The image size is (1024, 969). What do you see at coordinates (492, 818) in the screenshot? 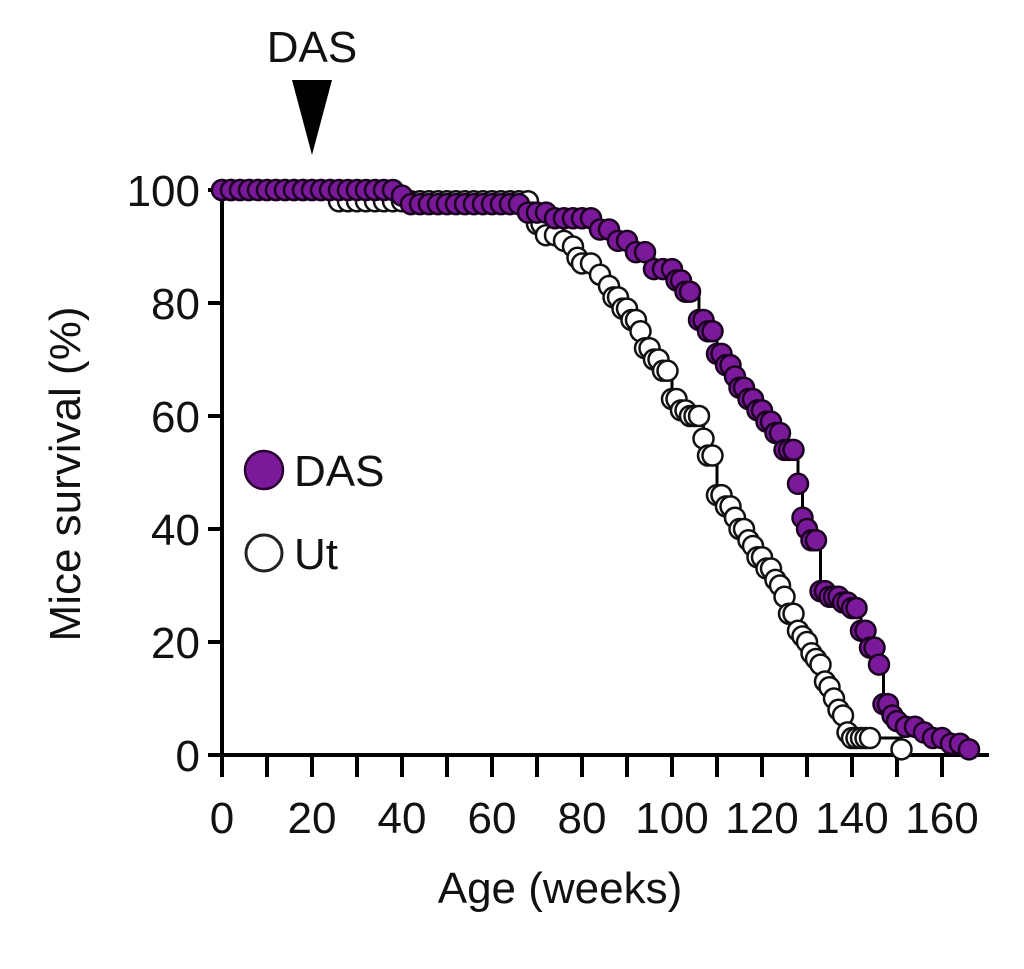
I see `x-tick-label: 60` at bounding box center [492, 818].